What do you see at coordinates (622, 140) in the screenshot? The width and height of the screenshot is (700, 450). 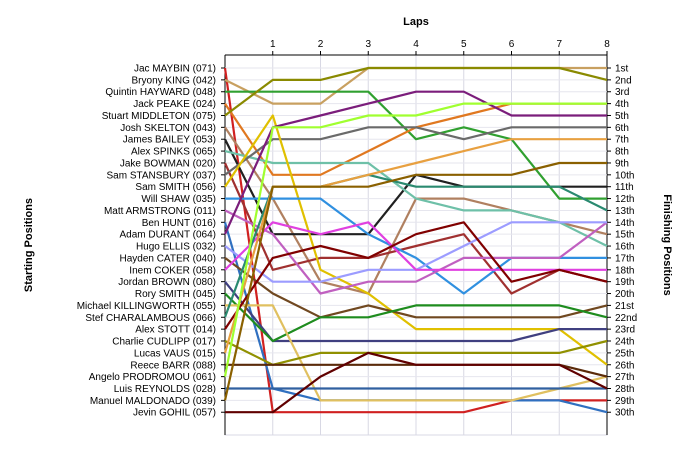 I see `finishing-position-label: 7th` at bounding box center [622, 140].